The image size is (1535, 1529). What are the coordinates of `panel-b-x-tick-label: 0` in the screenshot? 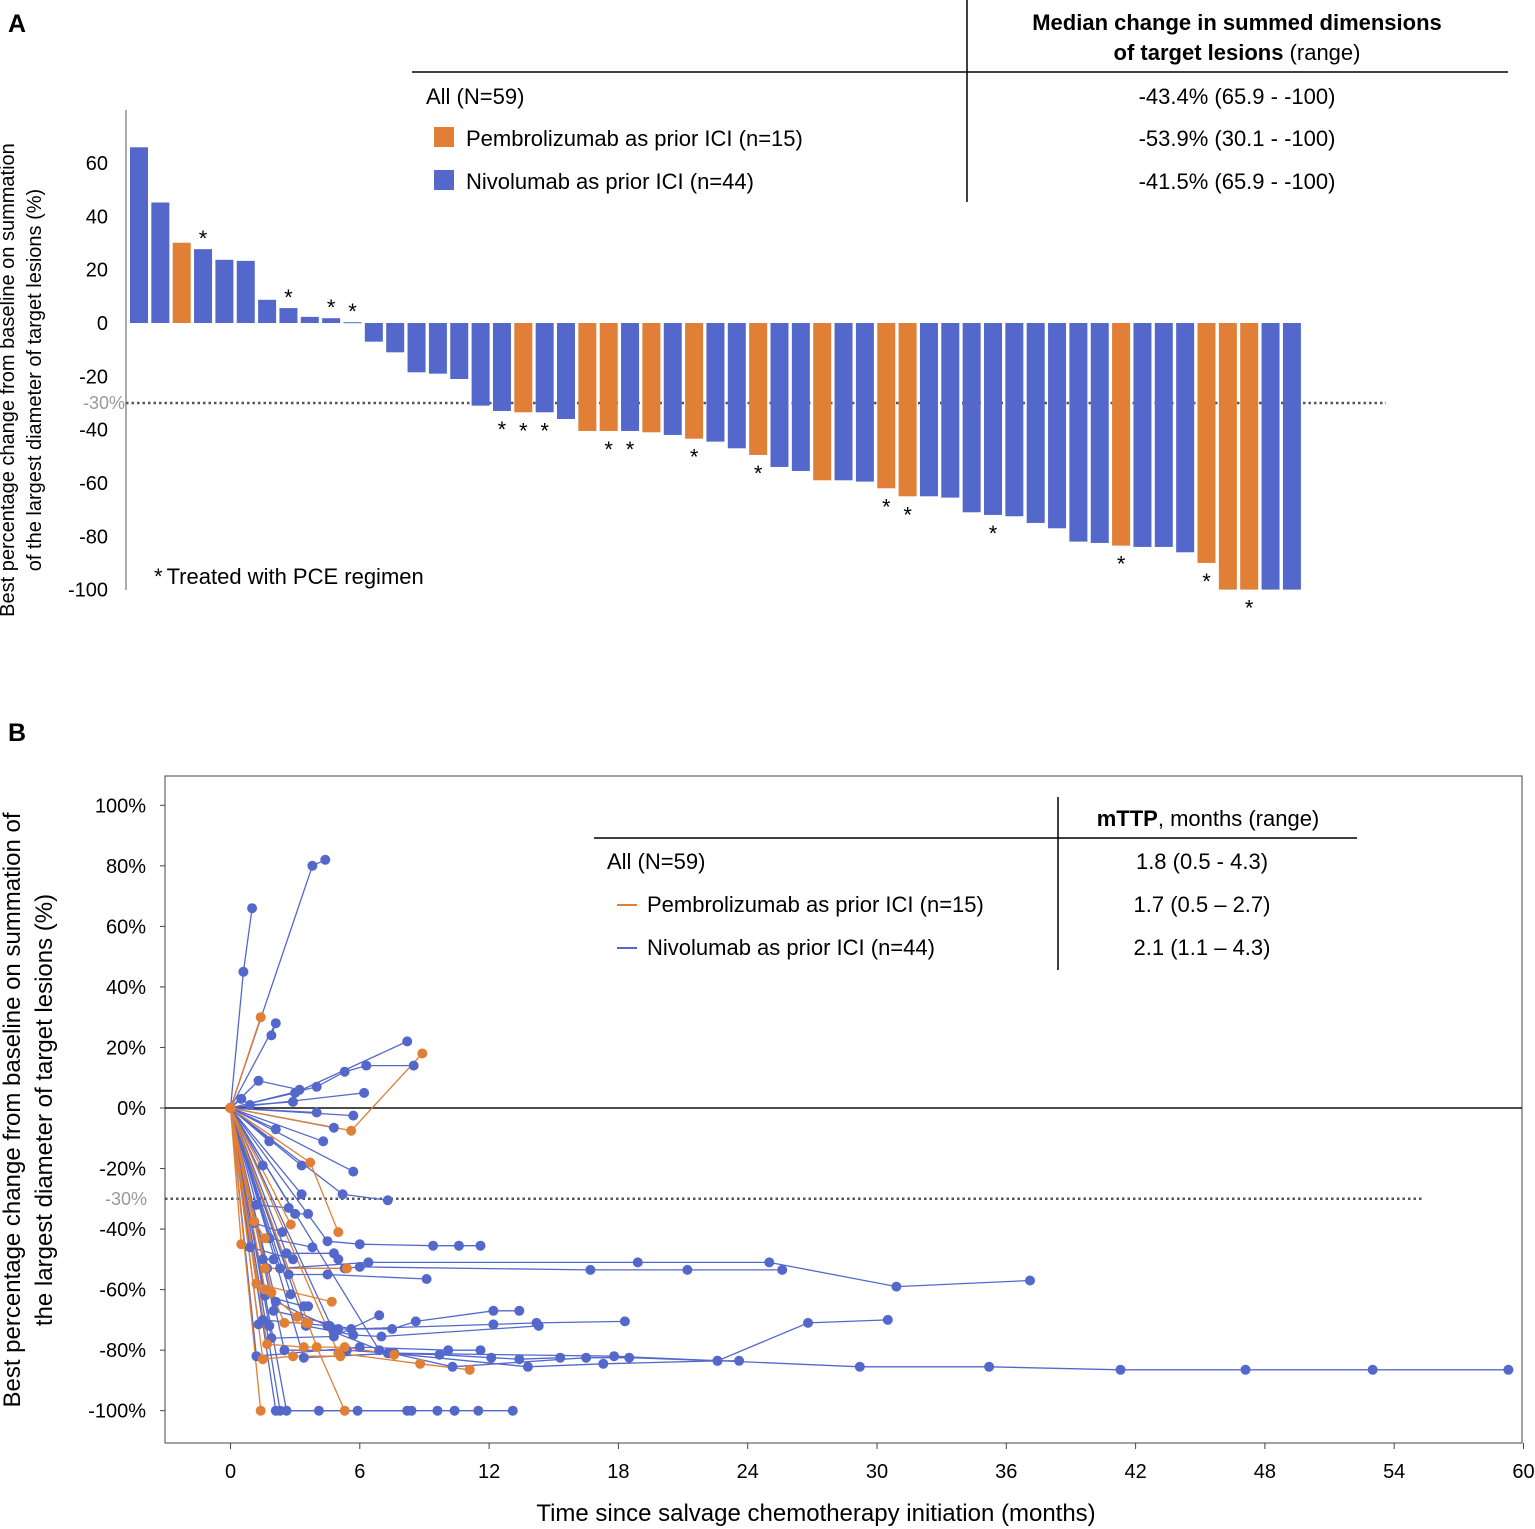 It's located at (230, 1472).